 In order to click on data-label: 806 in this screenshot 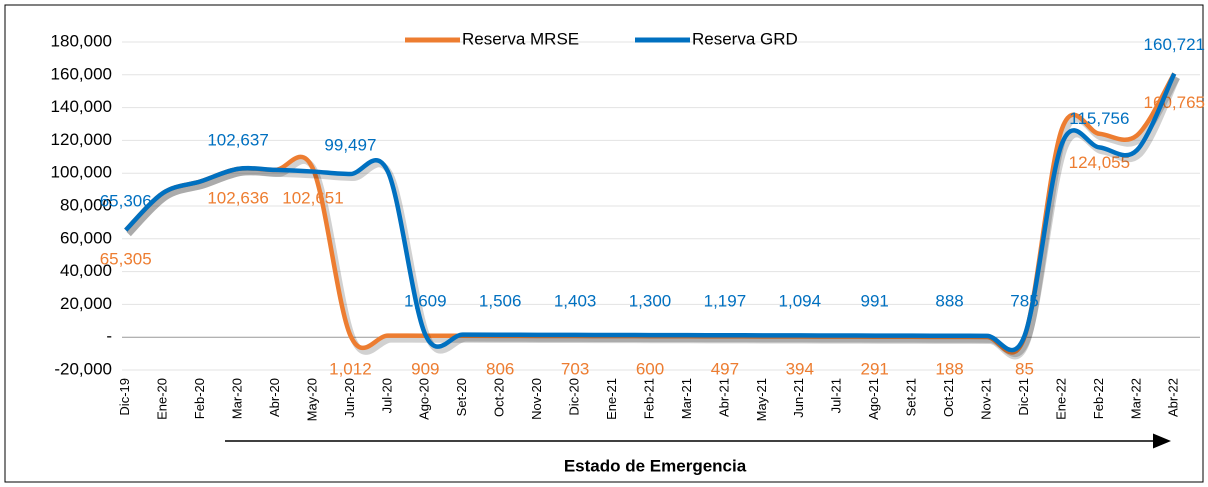, I will do `click(500, 368)`.